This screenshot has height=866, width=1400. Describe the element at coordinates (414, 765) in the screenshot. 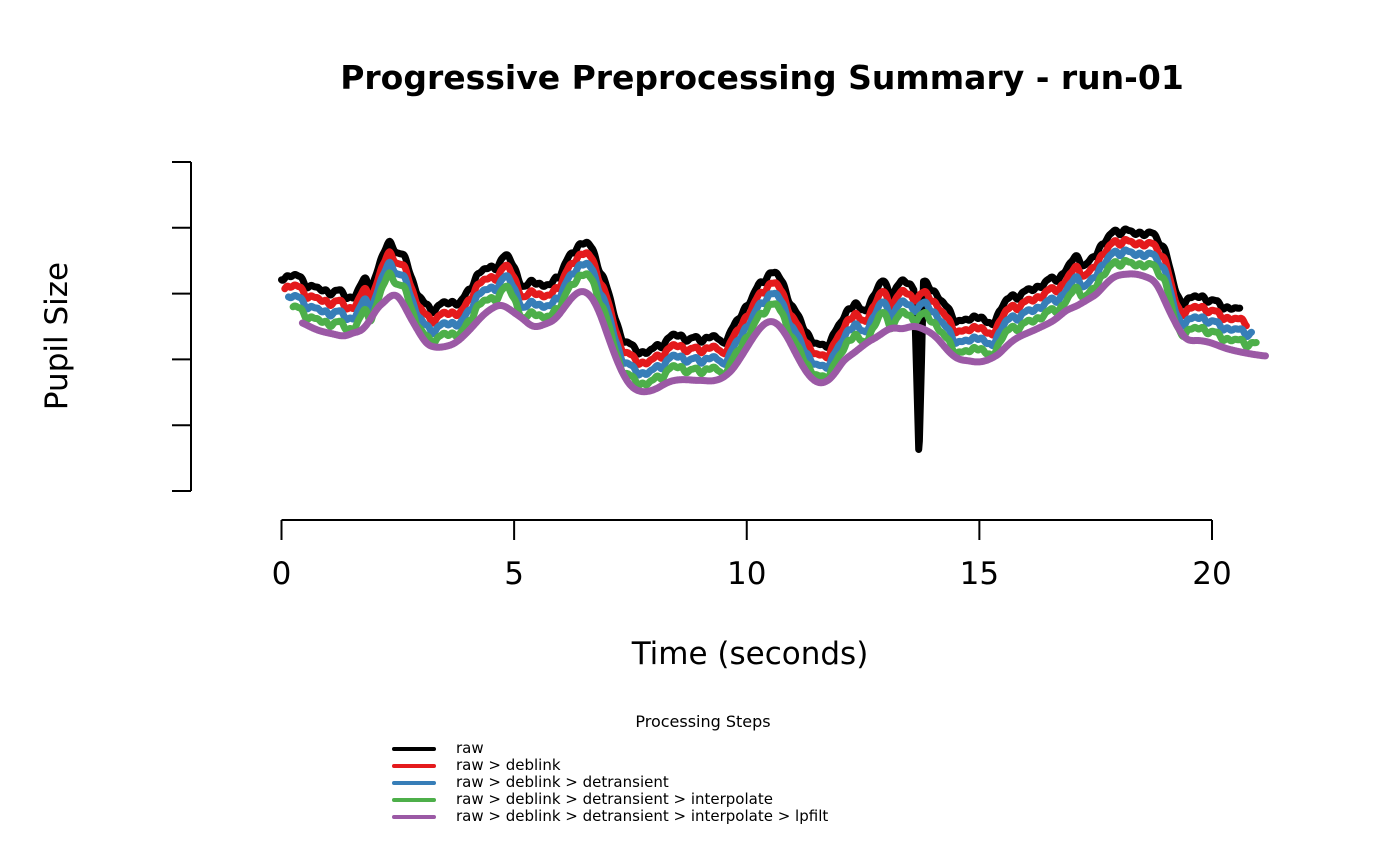

I see `legend-swatch-deblink` at that location.